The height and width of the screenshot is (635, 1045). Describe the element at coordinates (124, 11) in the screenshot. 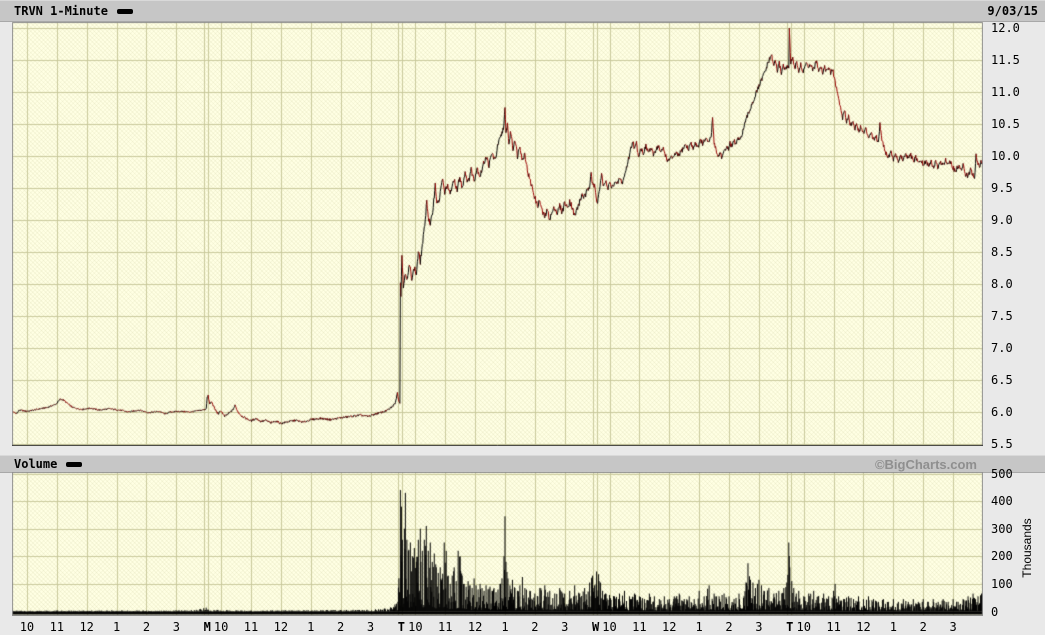

I see `price-series-legend-dash` at that location.